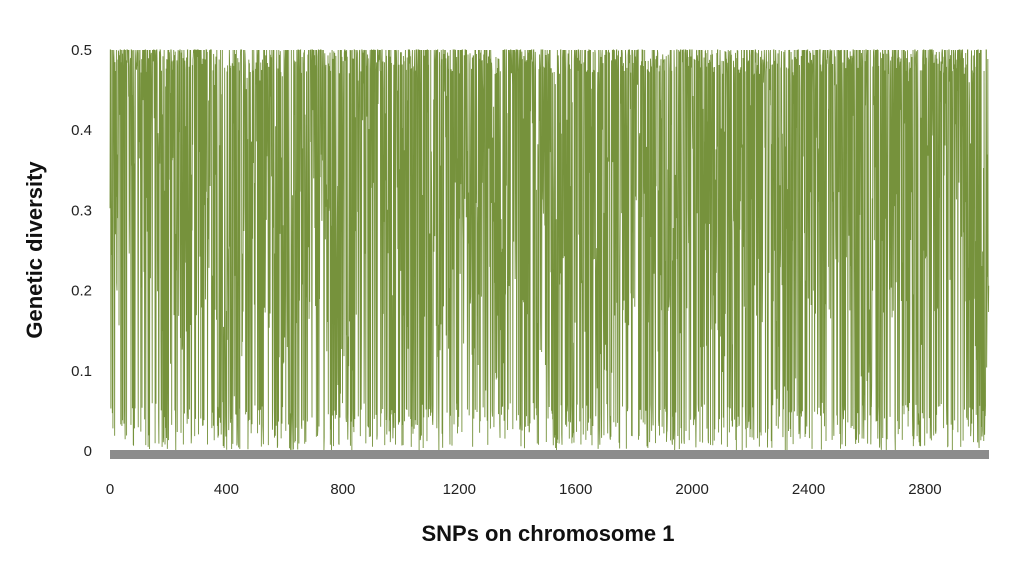 This screenshot has height=561, width=1024. Describe the element at coordinates (549, 454) in the screenshot. I see `x-axis-line` at that location.